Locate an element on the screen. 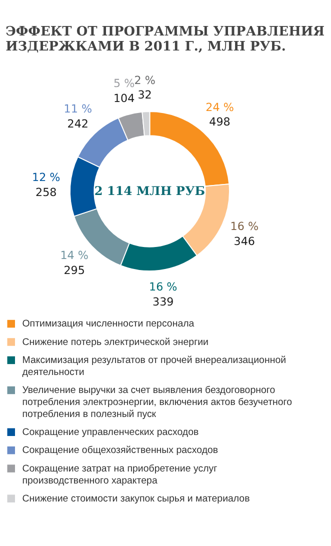  legend-label: Сокращение затрат на приобретение услуг производственного характера is located at coordinates (120, 474).